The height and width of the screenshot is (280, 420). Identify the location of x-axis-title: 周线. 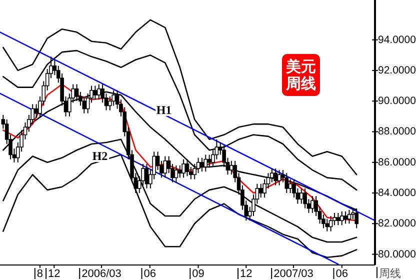
(300, 84).